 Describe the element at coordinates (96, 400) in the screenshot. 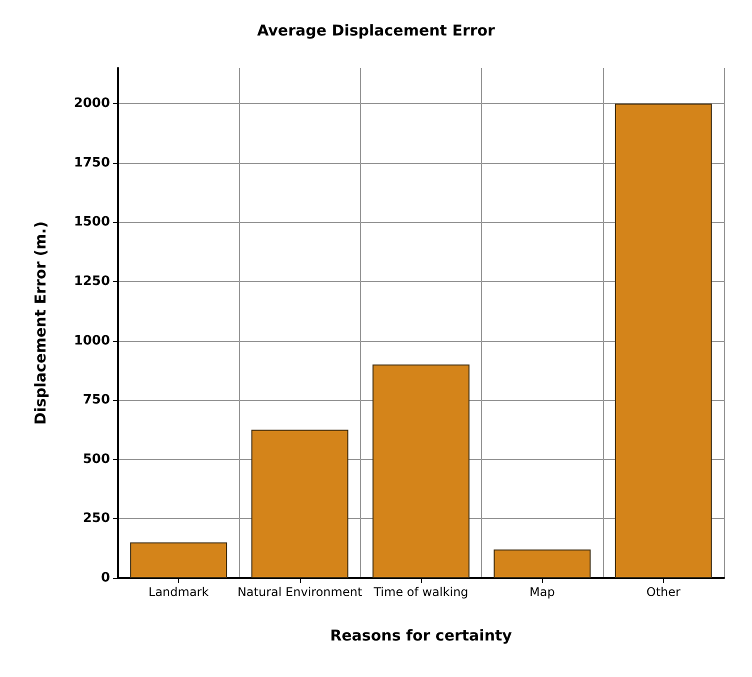

I see `y-tick-label: 750` at that location.